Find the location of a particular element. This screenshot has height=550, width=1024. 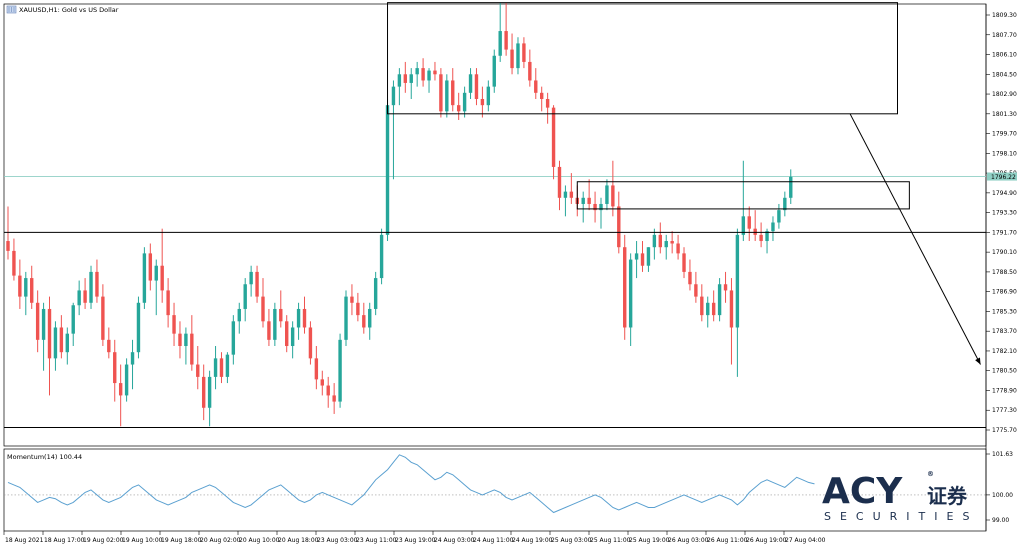

time-tick-label: 23 Aug 19:00 is located at coordinates (415, 540).